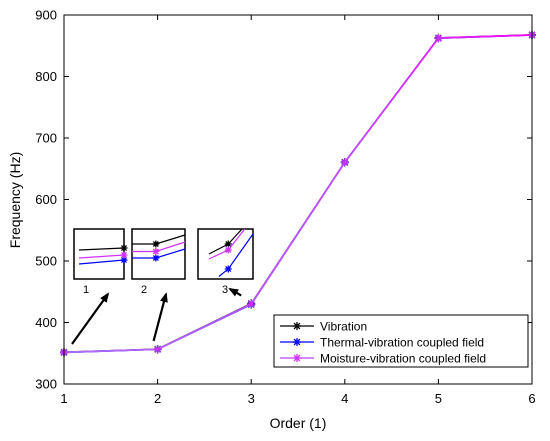 The image size is (550, 441). What do you see at coordinates (46, 384) in the screenshot?
I see `y-tick-label: 300` at bounding box center [46, 384].